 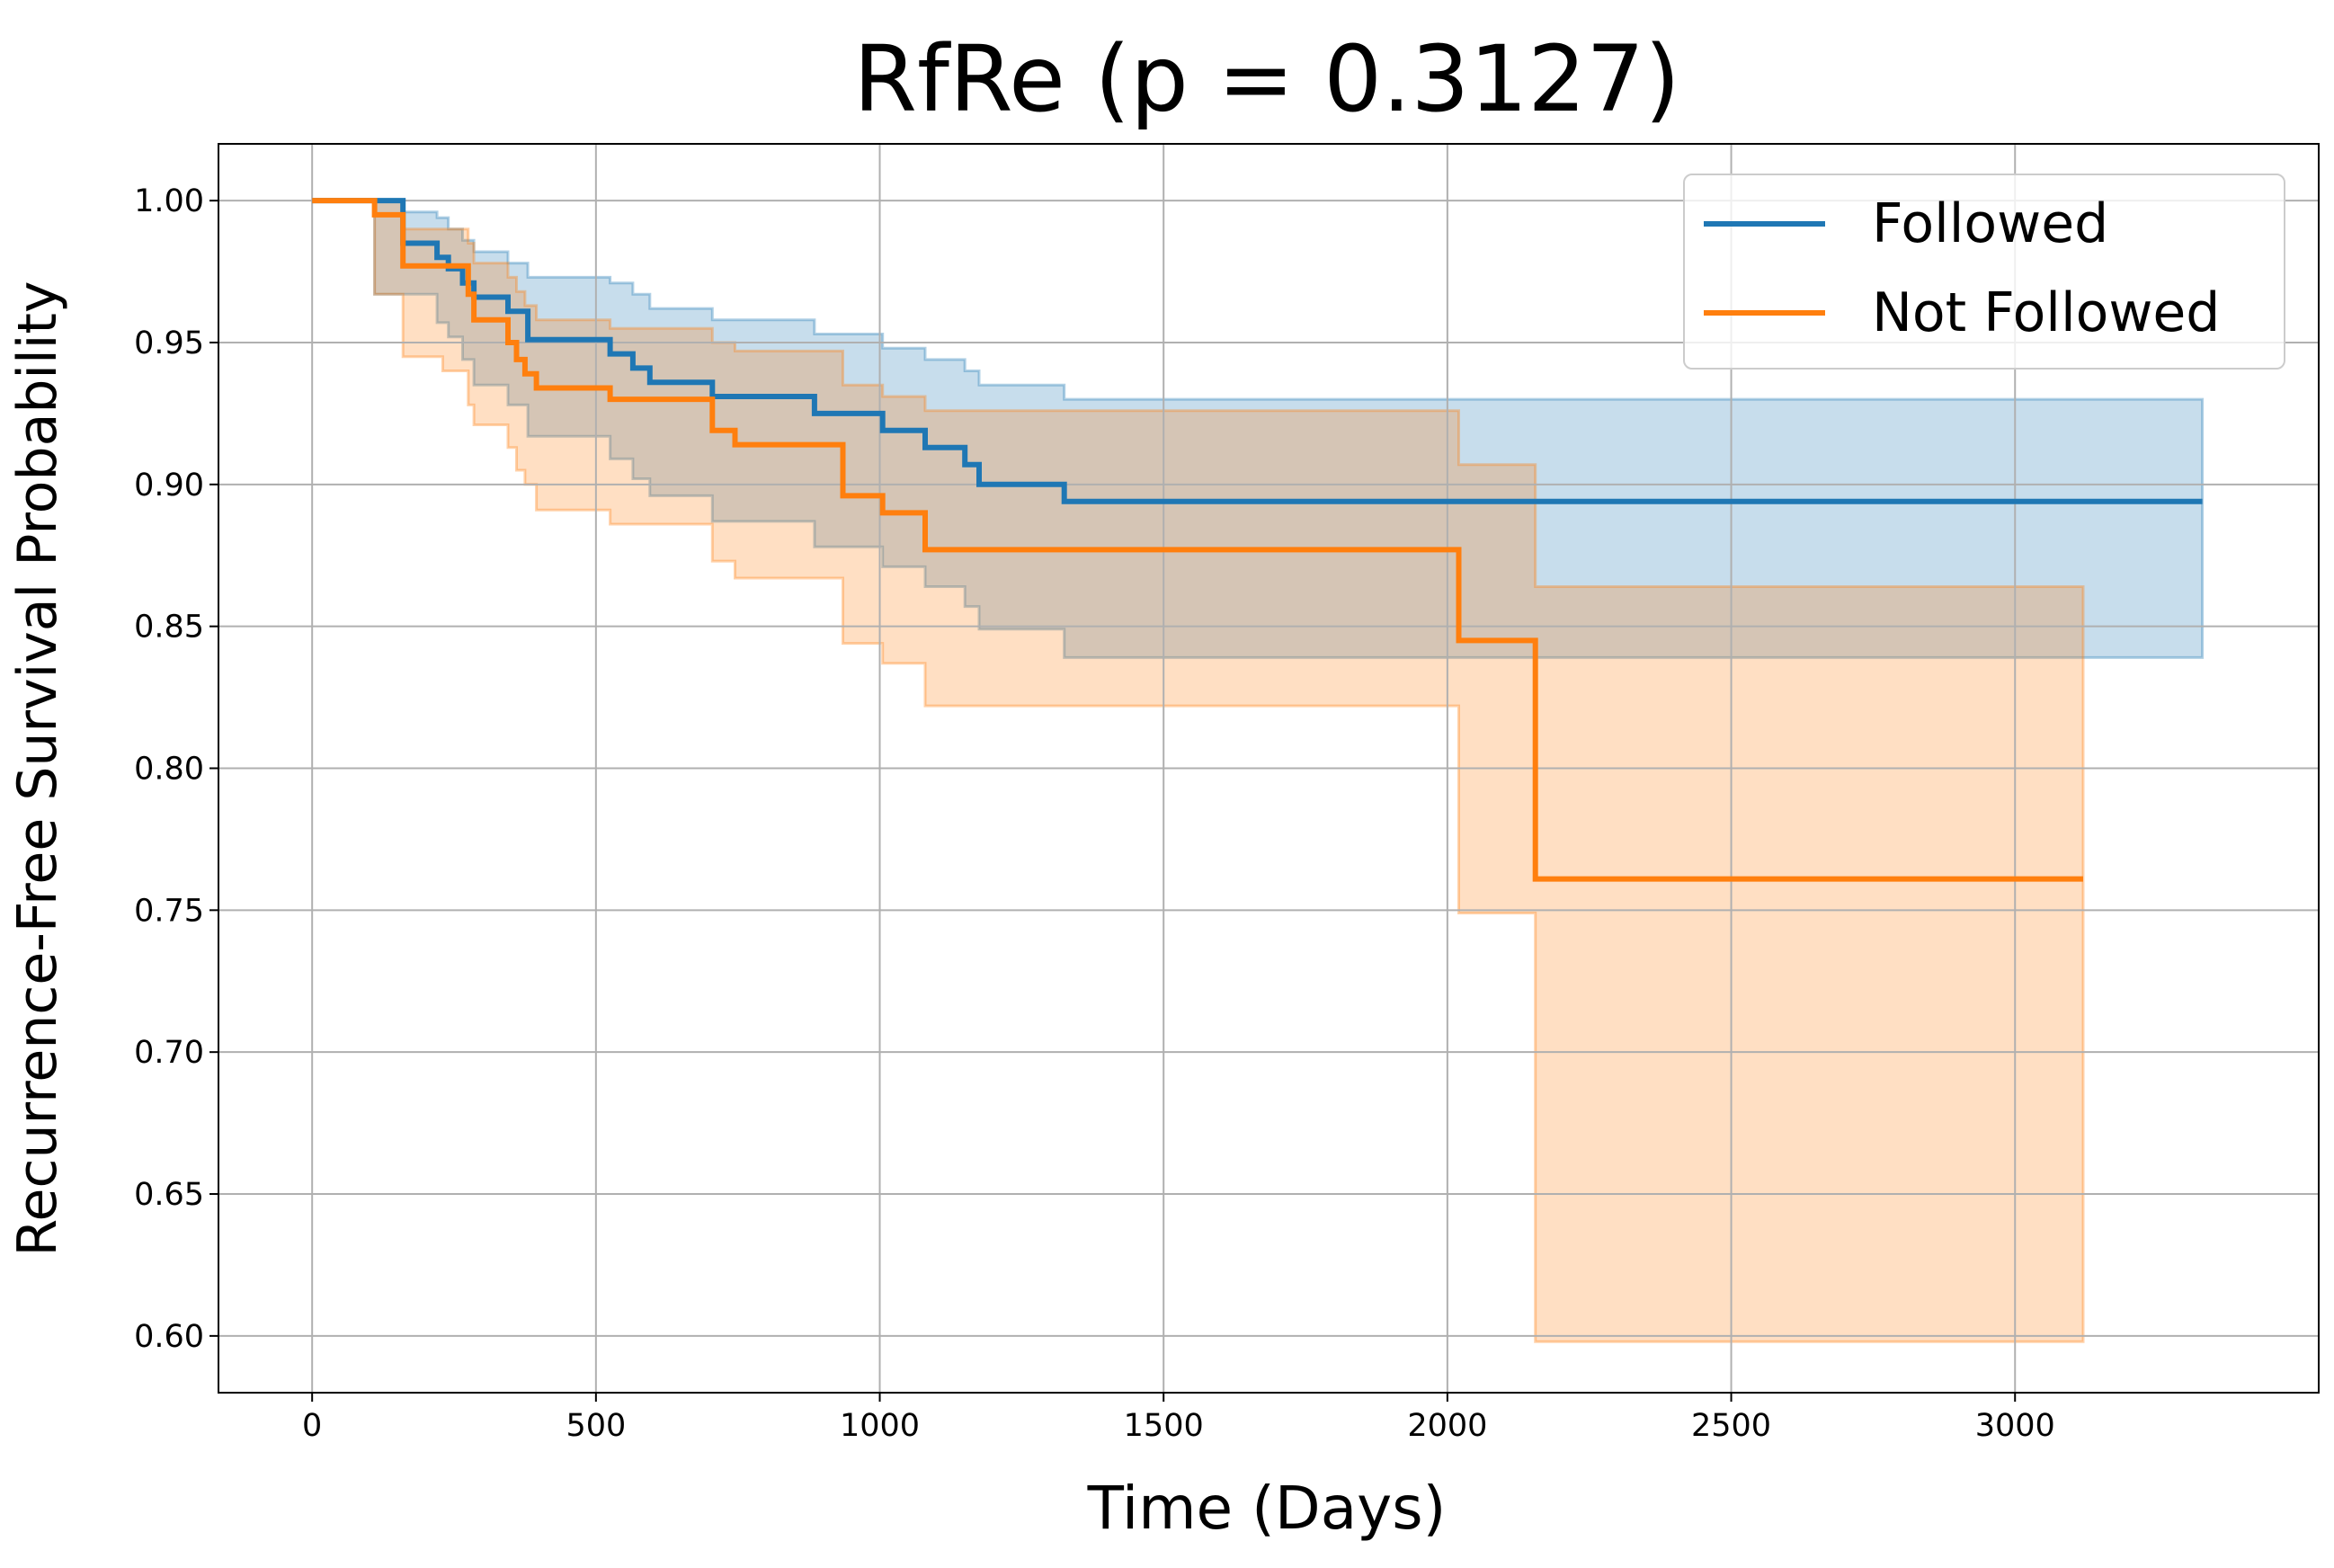 I want to click on legend-label-not-followed: Not Followed, so click(x=2046, y=312).